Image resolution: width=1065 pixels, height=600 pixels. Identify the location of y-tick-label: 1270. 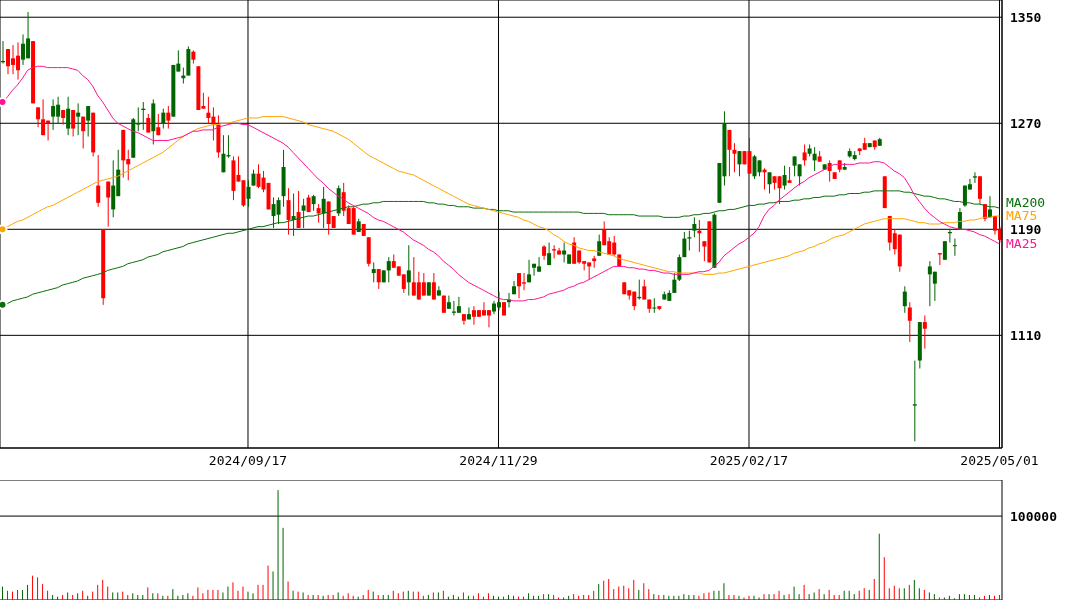
(1026, 123).